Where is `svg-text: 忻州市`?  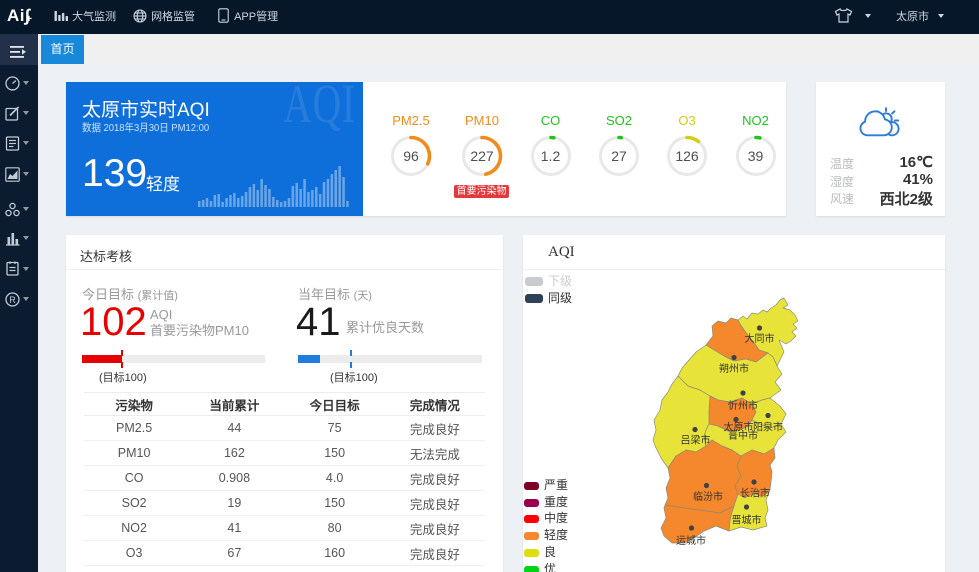 svg-text: 忻州市 is located at coordinates (743, 405).